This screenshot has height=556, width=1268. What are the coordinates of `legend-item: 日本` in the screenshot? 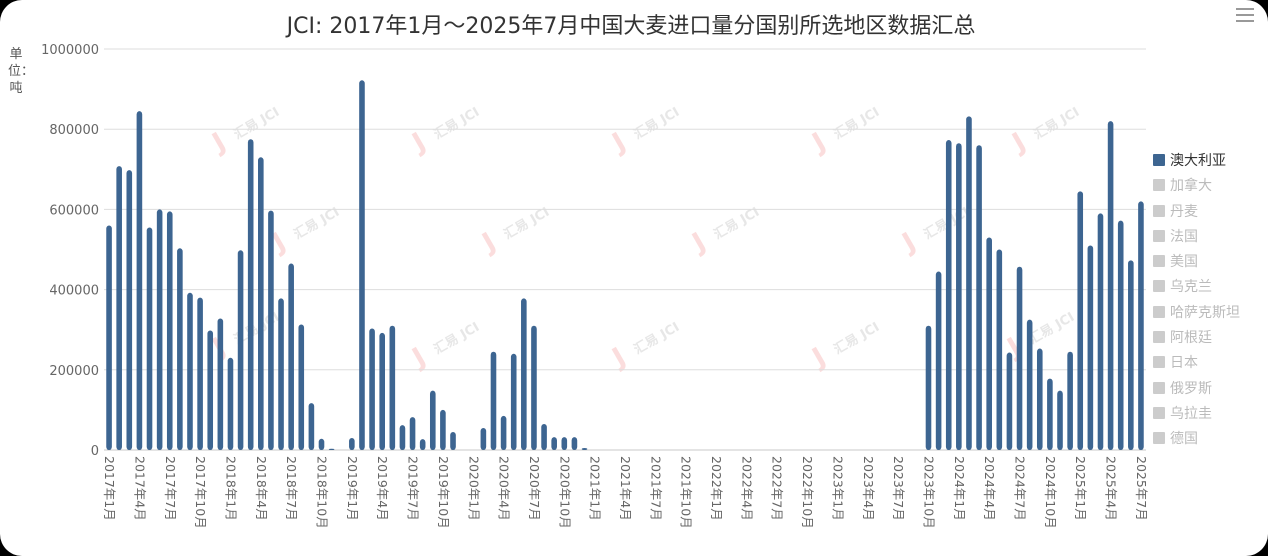 It's located at (1208, 363).